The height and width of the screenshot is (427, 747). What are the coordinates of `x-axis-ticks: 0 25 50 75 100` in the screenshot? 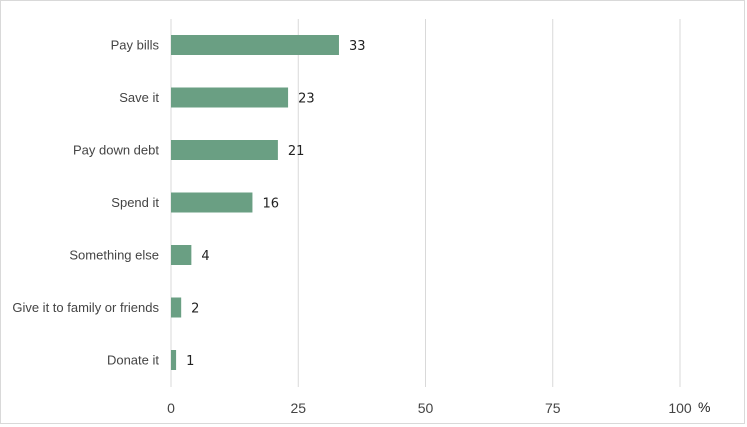 It's located at (429, 408).